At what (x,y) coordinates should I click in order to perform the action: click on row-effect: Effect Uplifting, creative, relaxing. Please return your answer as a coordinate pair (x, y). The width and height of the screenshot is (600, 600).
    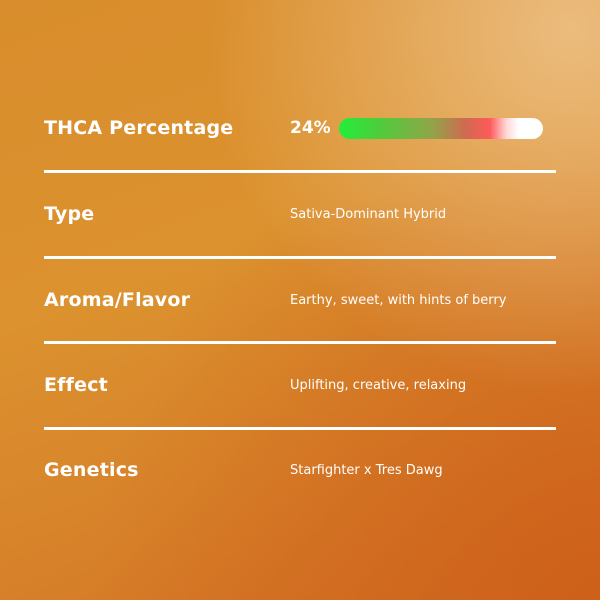
    Looking at the image, I should click on (300, 385).